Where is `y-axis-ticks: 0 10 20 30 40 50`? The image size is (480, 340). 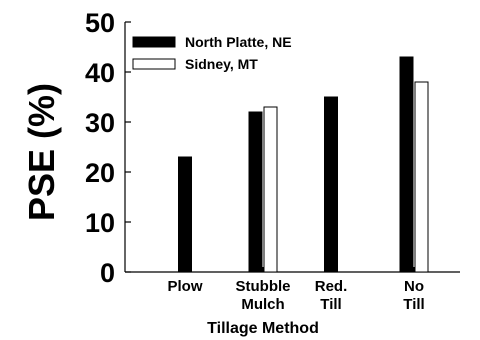 y-axis-ticks: 0 10 20 30 40 50 is located at coordinates (108, 148).